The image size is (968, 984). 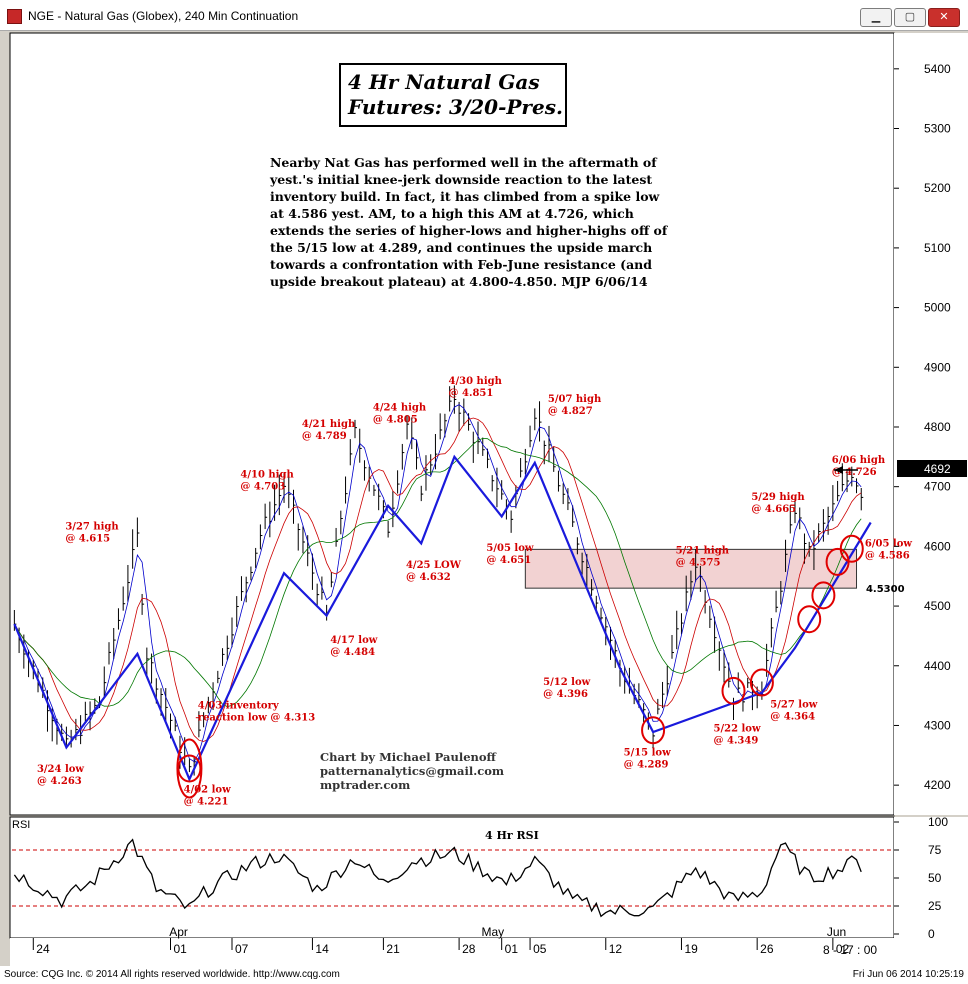 What do you see at coordinates (937, 469) in the screenshot?
I see `last-price-label: 4692` at bounding box center [937, 469].